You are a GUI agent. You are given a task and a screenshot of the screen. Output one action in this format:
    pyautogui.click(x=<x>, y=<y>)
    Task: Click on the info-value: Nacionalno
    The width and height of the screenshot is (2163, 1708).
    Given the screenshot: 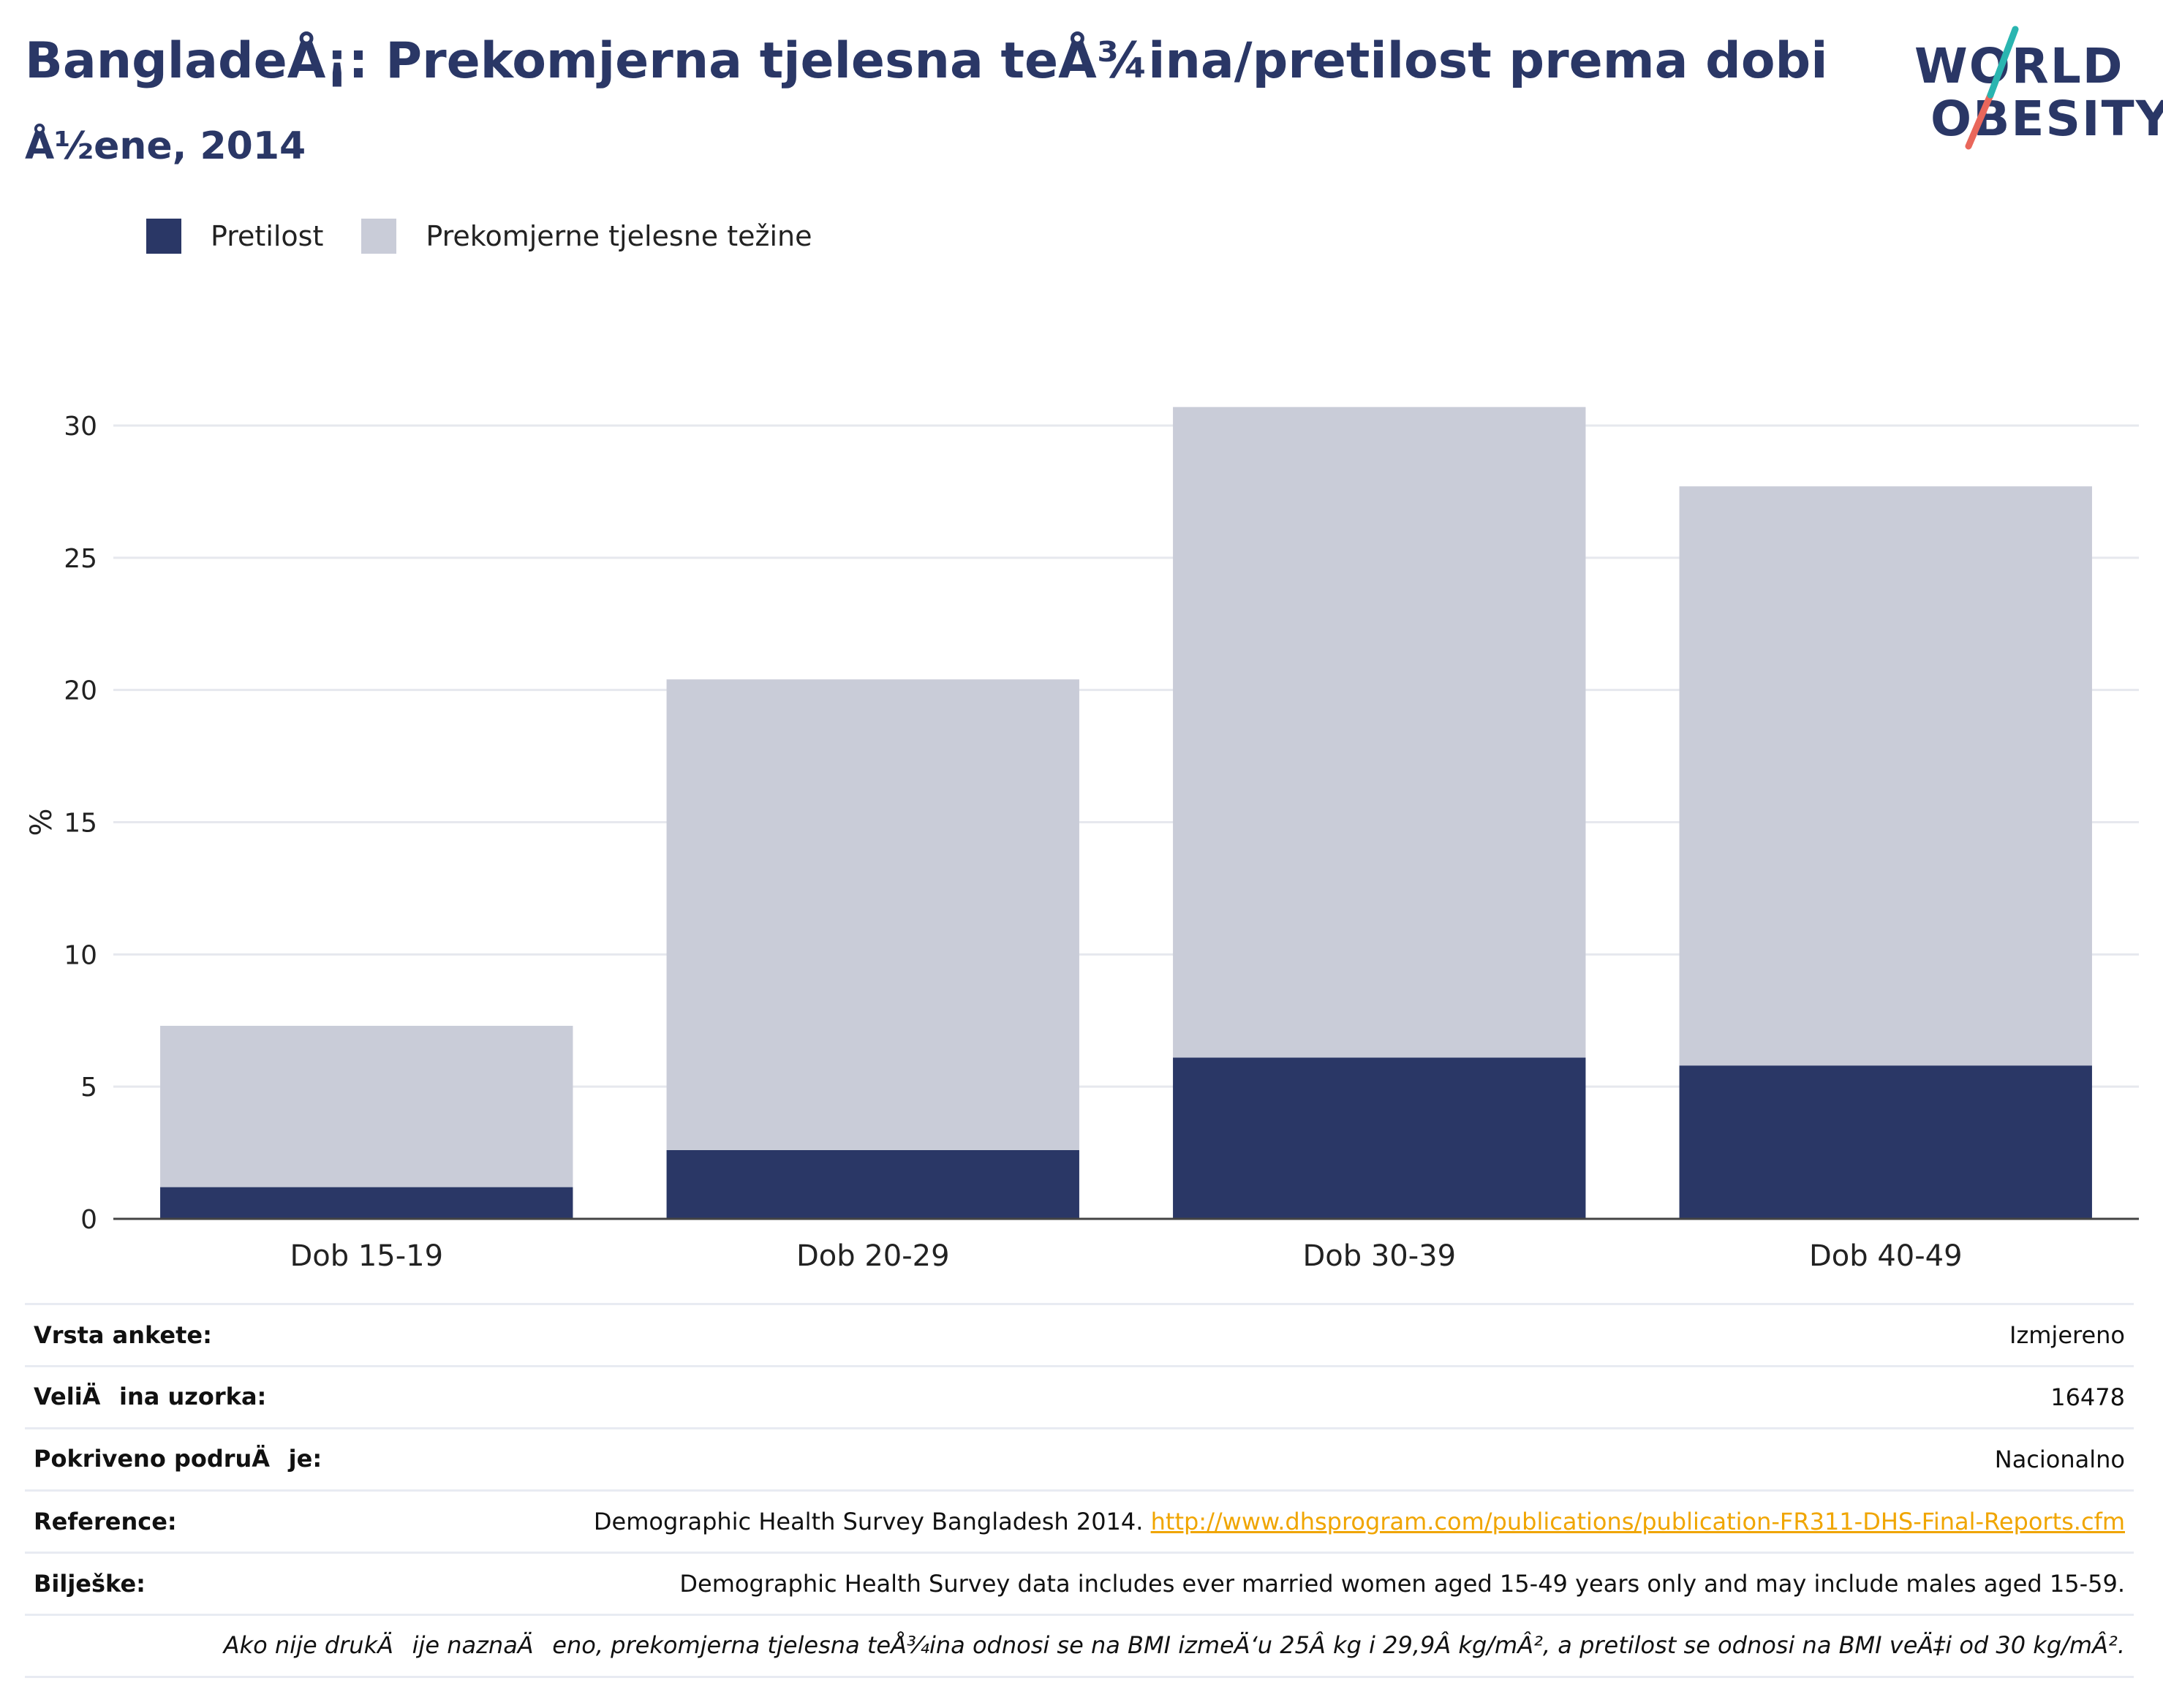 What is the action you would take?
    pyautogui.click(x=2059, y=1459)
    